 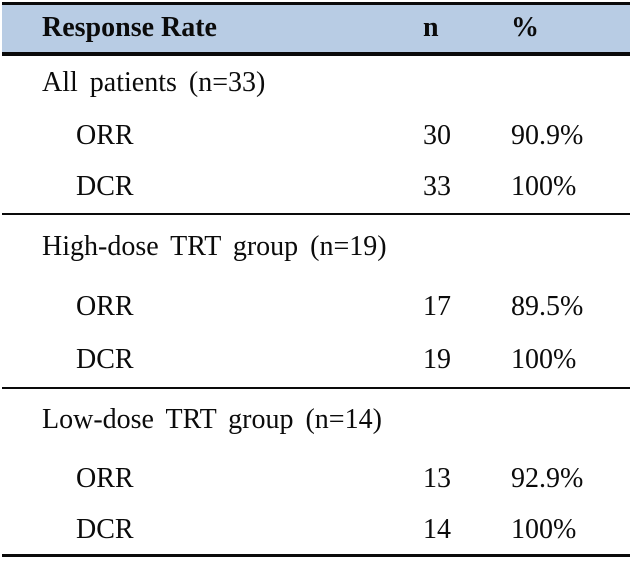 I want to click on section-header-high-dose: High-dose TRT group (n=19), so click(x=316, y=247).